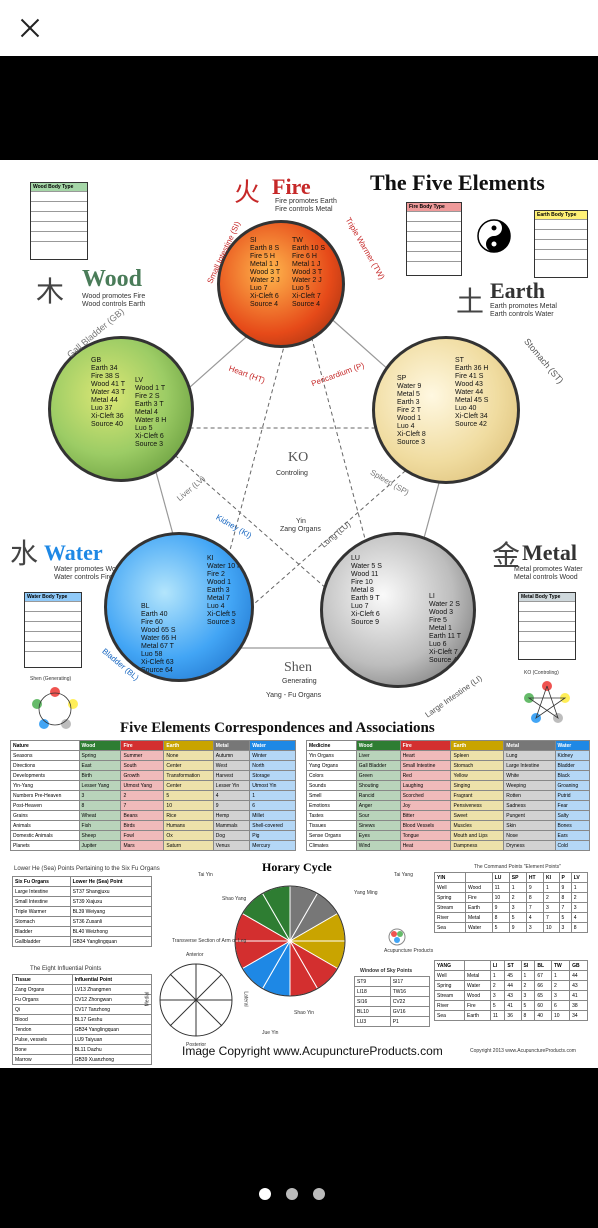 The height and width of the screenshot is (1228, 598). I want to click on table-cell: 8, so click(579, 927).